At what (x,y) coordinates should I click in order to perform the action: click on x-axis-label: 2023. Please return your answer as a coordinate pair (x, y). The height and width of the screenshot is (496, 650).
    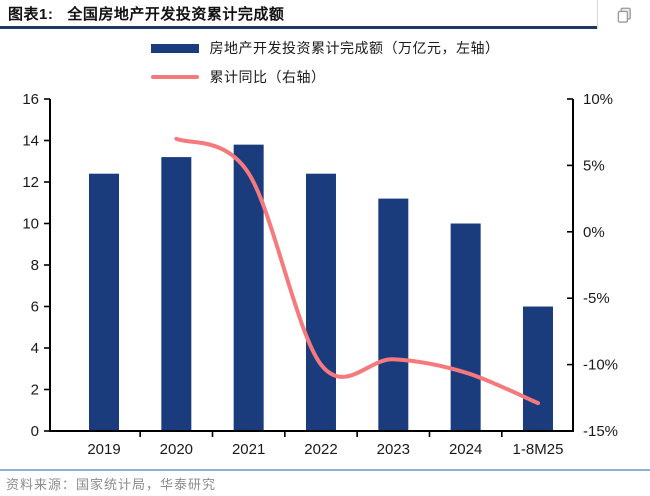
    Looking at the image, I should click on (393, 449).